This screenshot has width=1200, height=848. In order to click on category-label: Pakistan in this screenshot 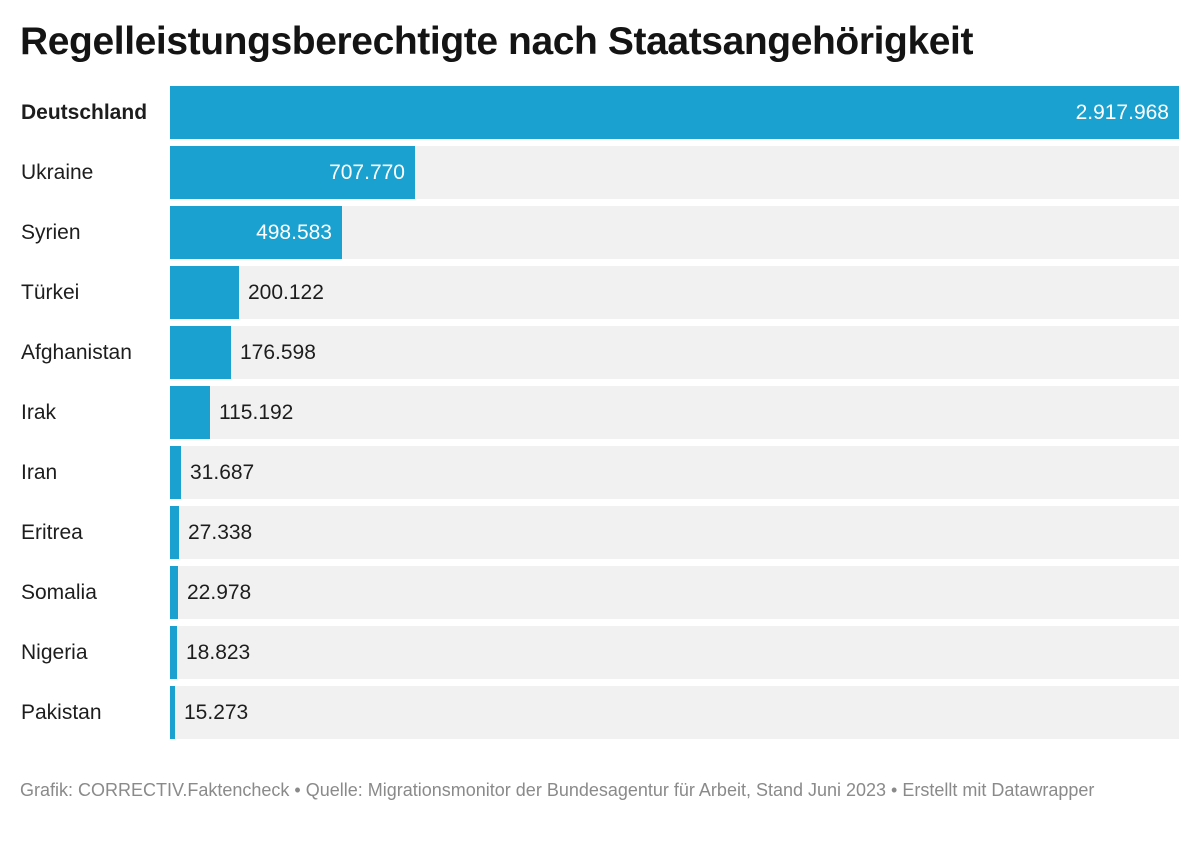, I will do `click(61, 712)`.